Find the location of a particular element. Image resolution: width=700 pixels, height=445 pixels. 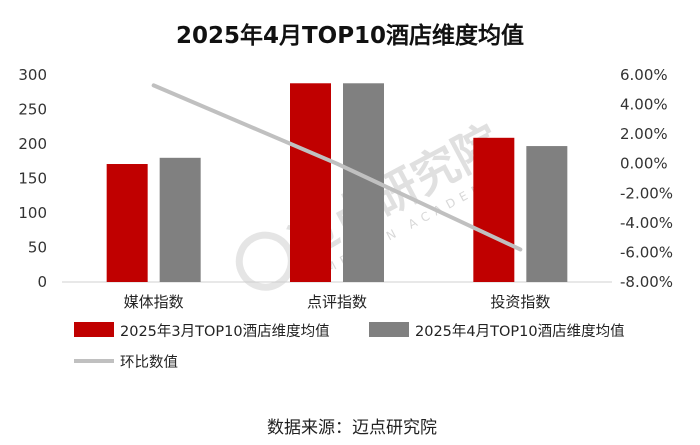

legend-label: 2025年3月TOP10酒店维度均值 is located at coordinates (225, 331).